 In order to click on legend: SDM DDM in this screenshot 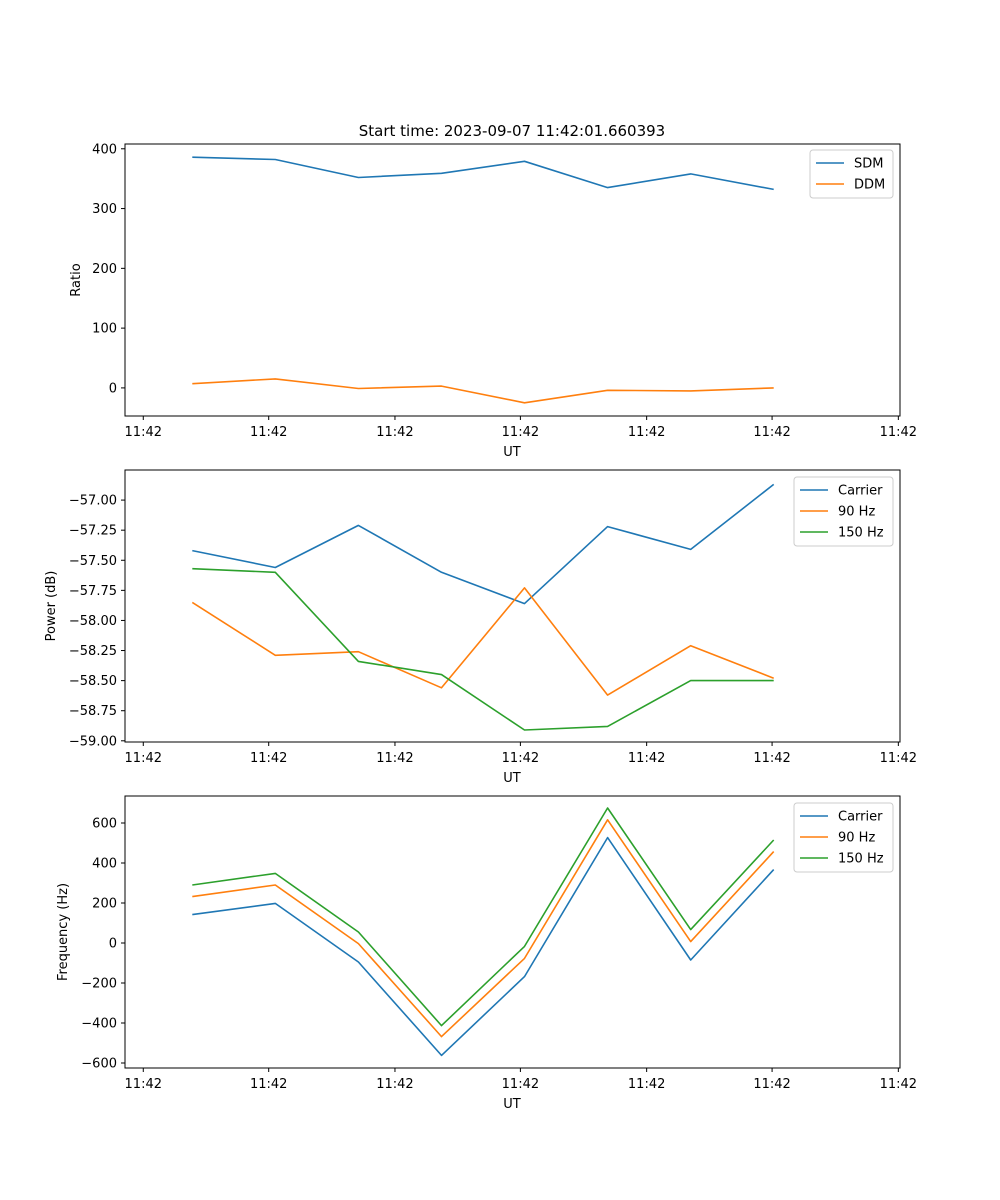, I will do `click(851, 174)`.